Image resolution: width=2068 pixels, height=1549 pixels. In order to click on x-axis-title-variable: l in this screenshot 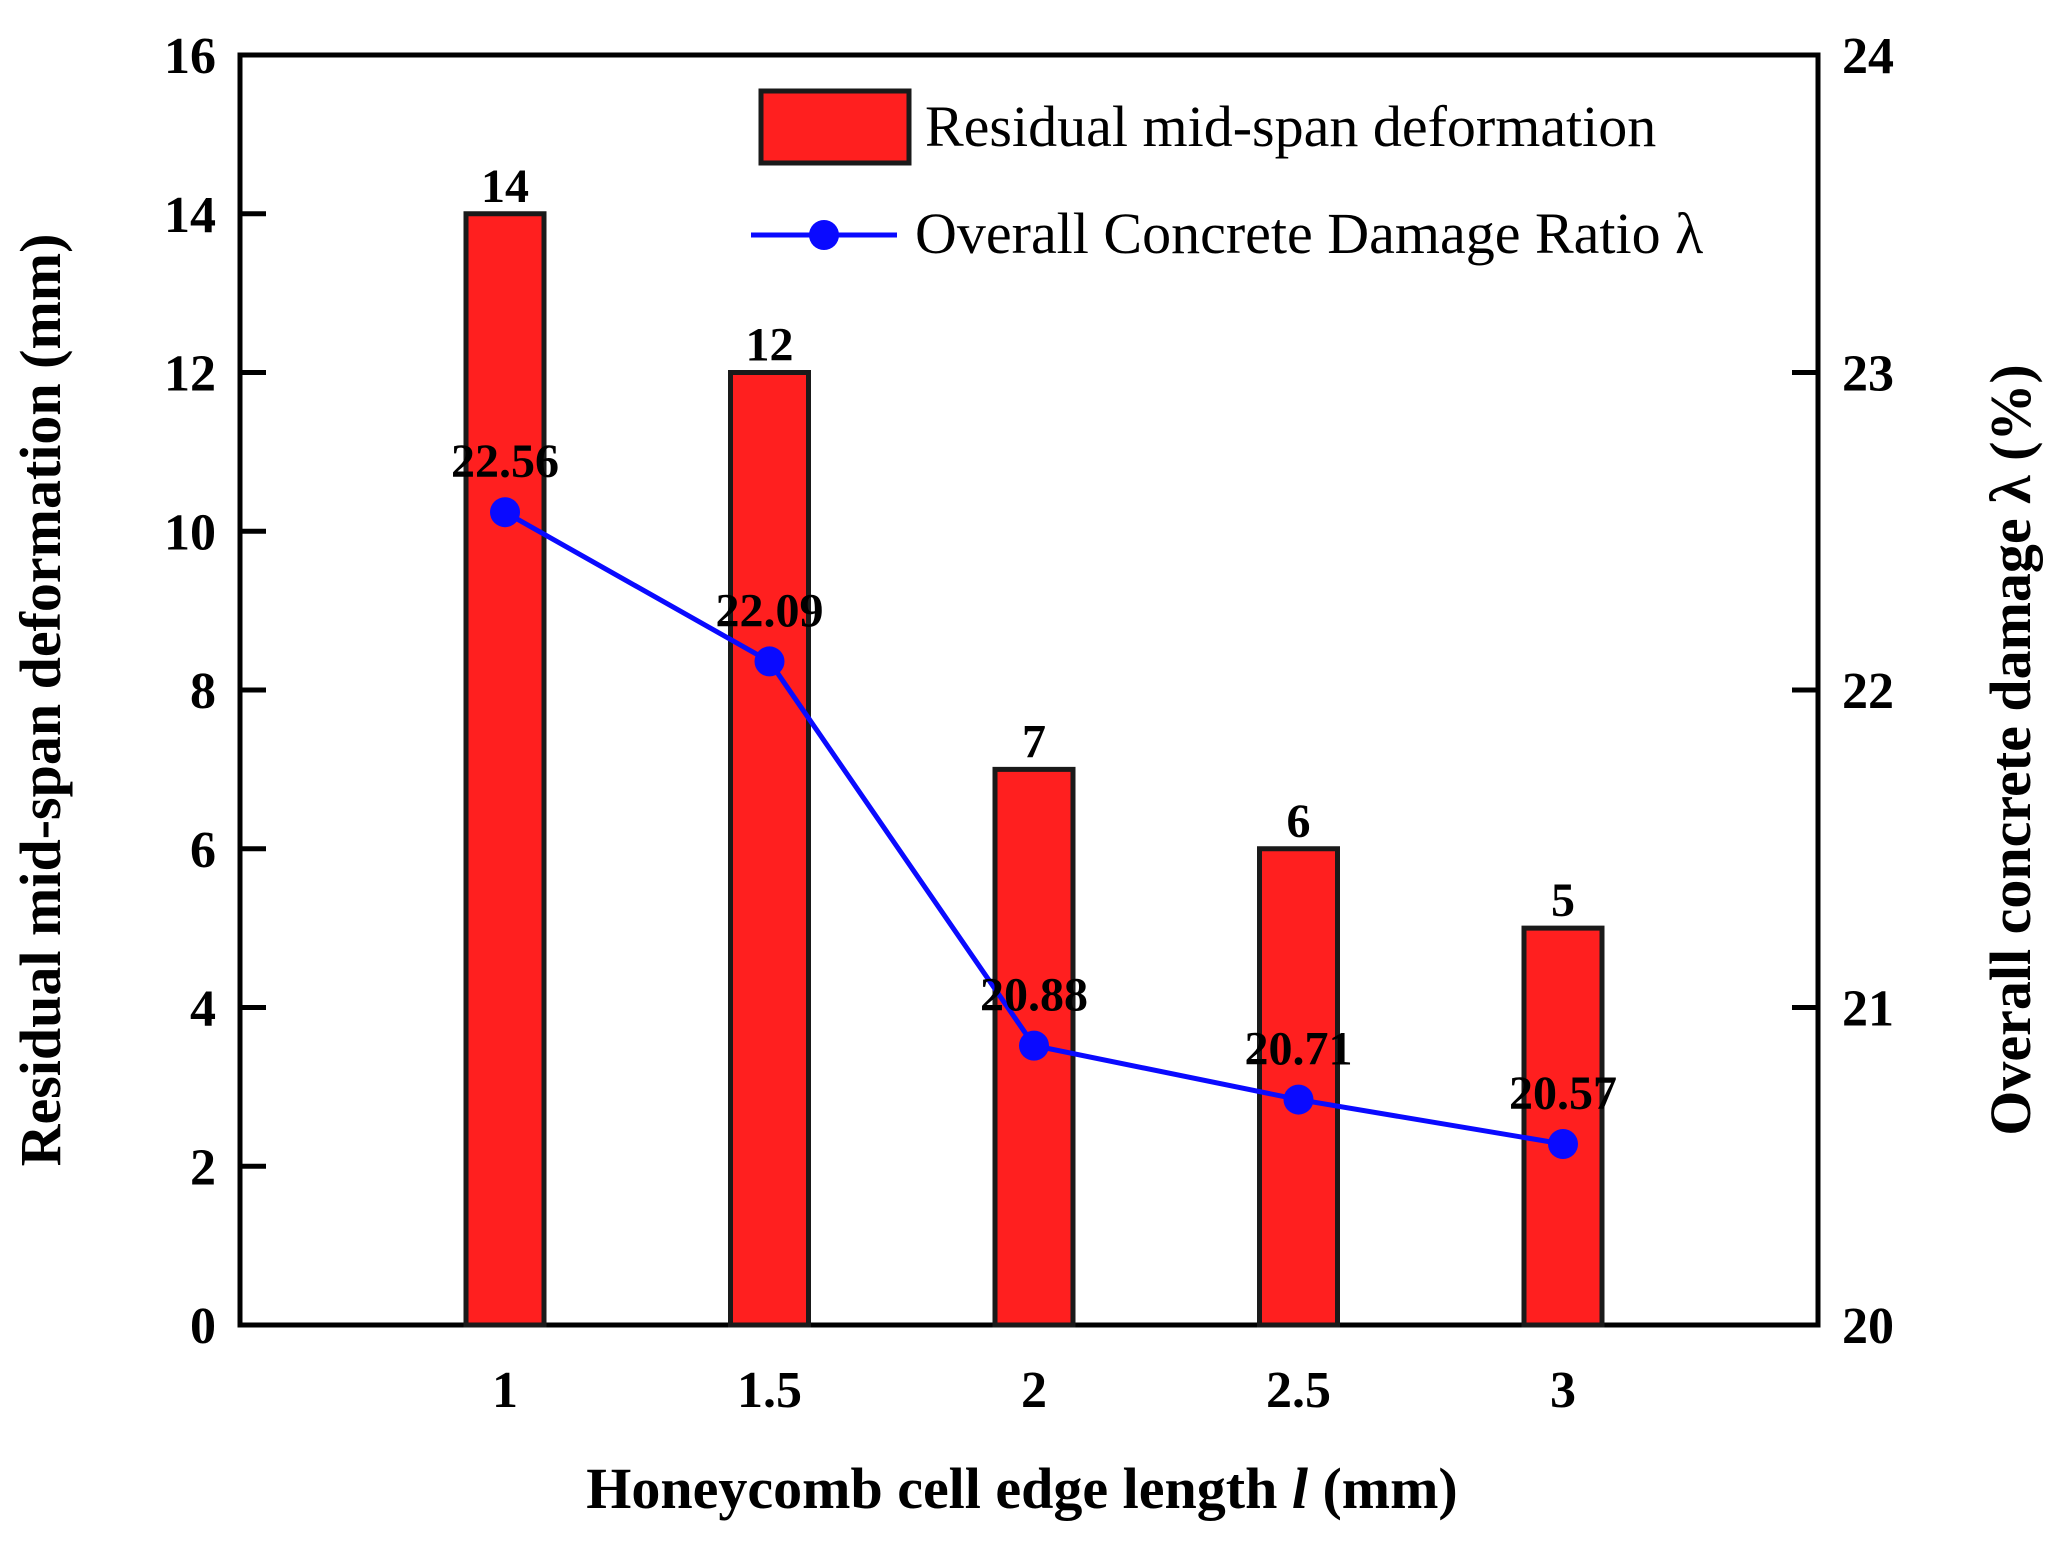, I will do `click(1300, 1488)`.